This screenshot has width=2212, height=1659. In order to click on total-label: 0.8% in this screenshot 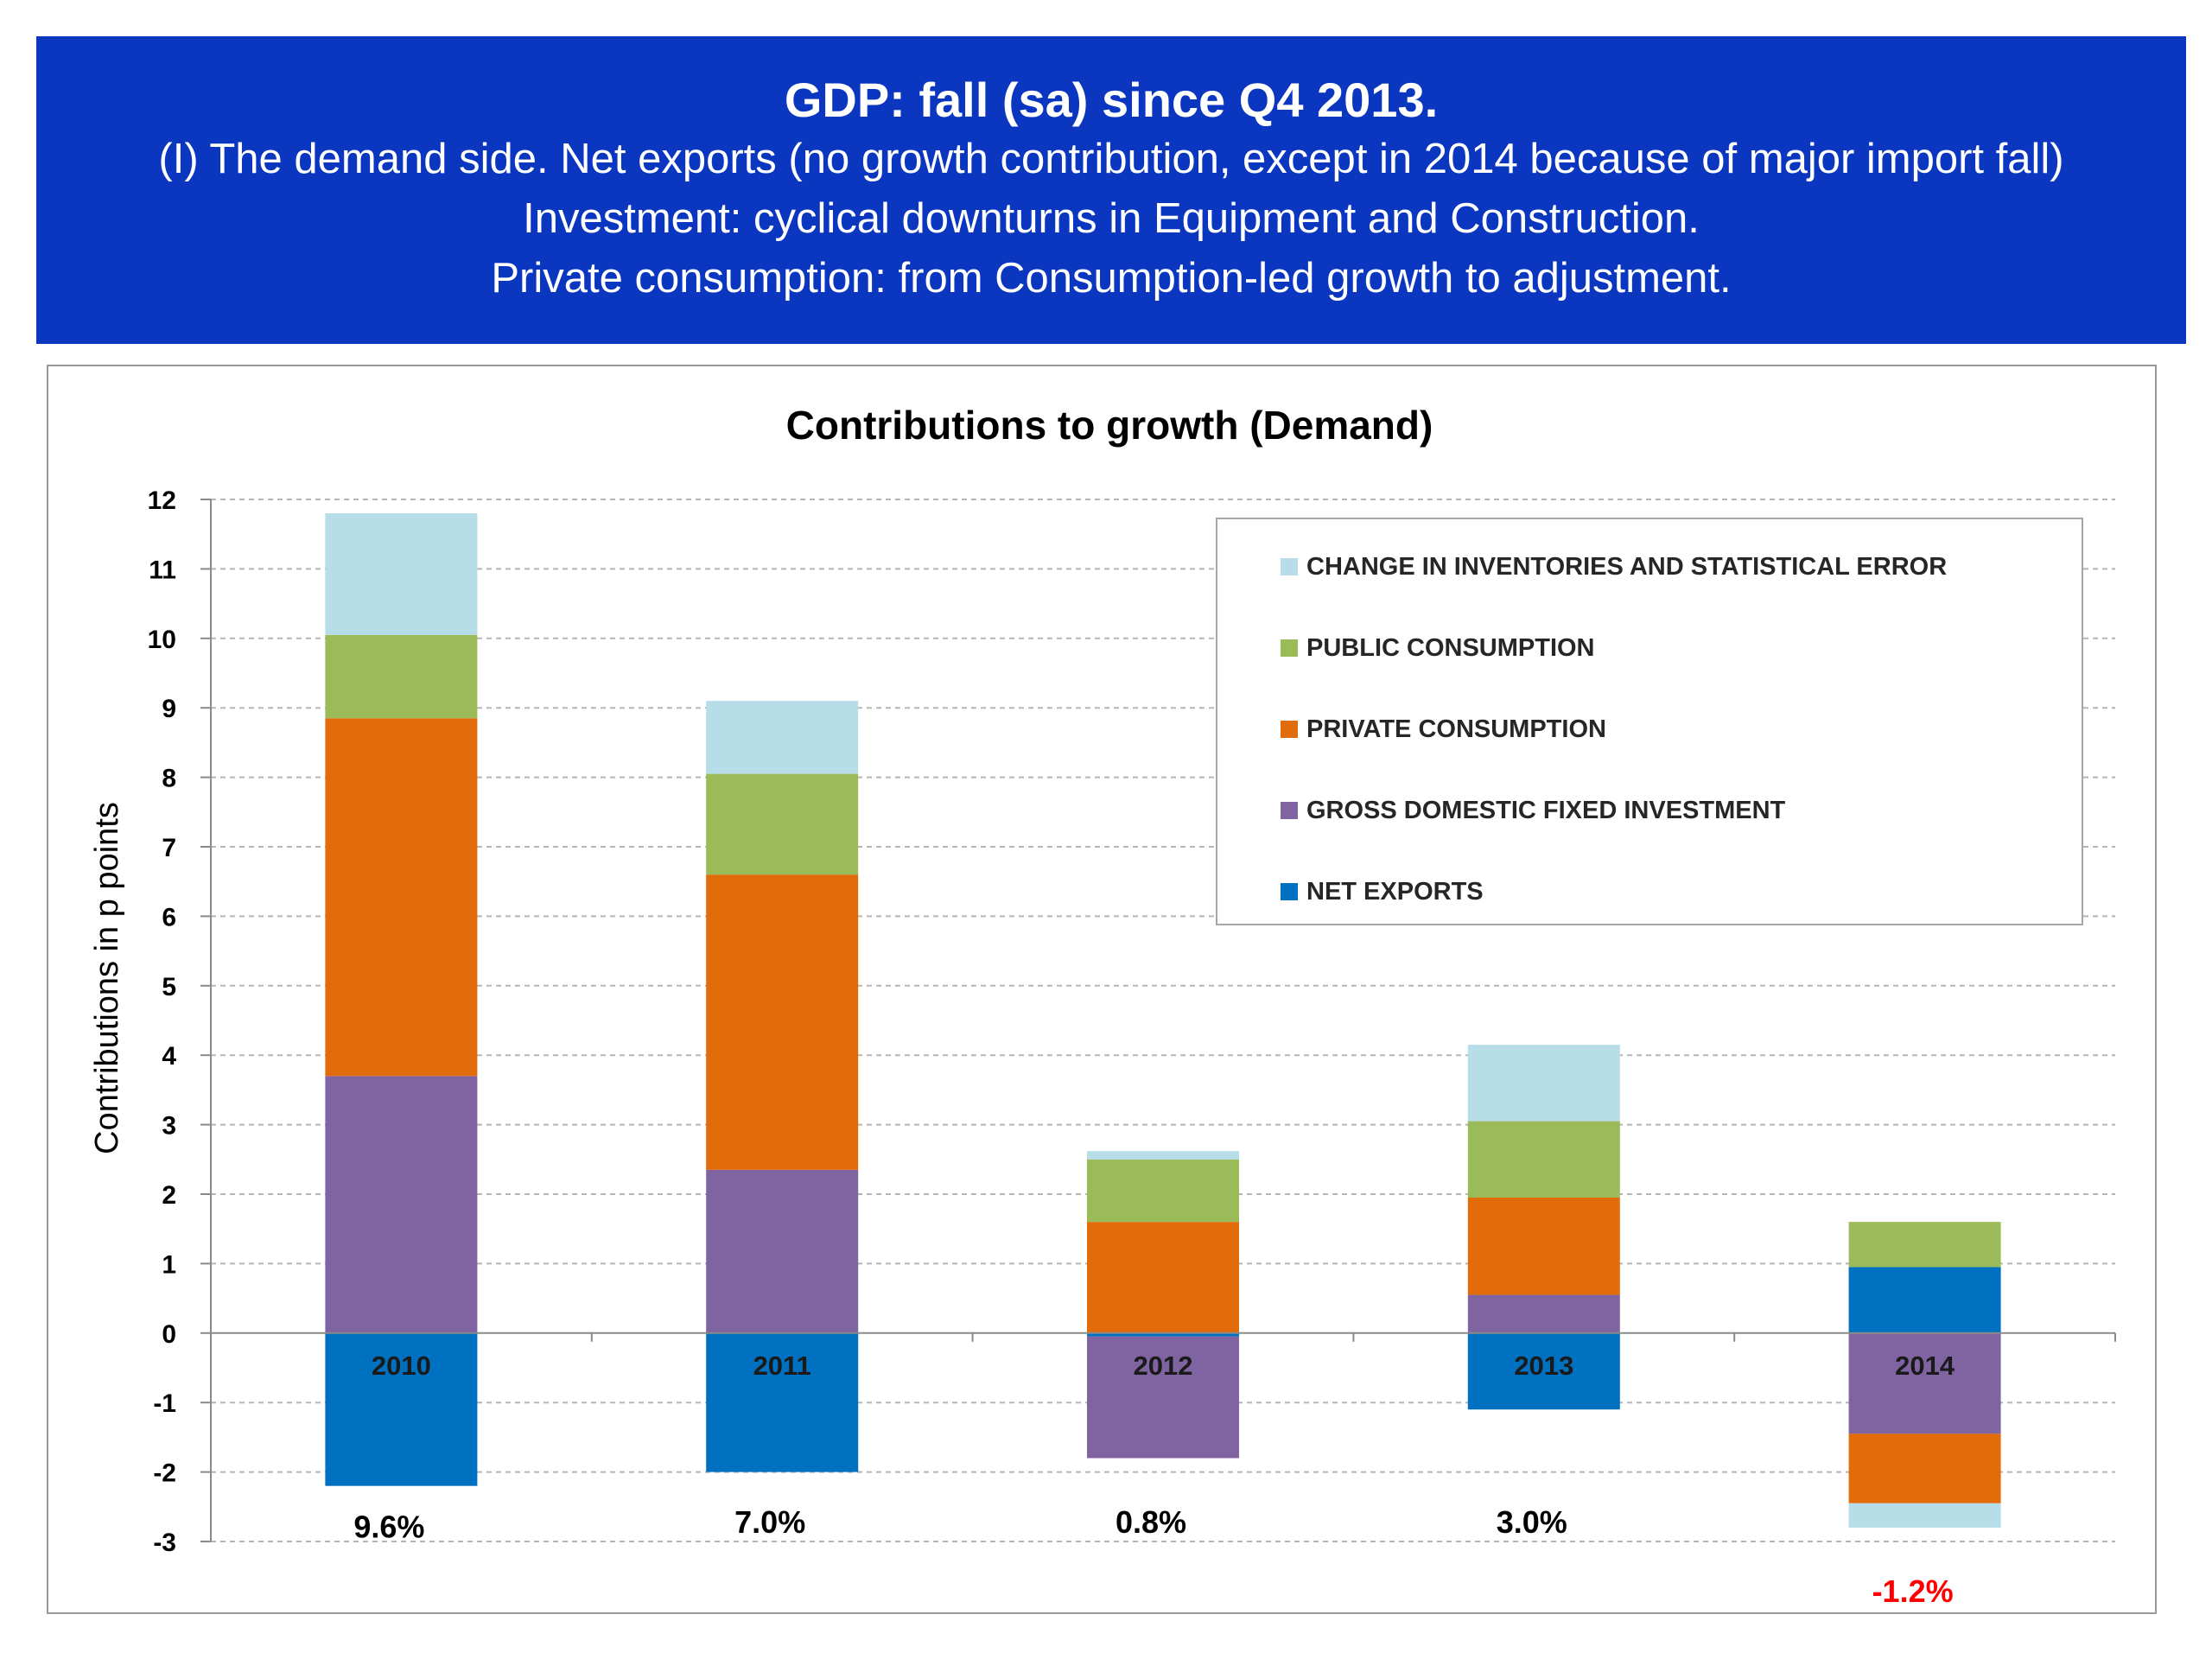, I will do `click(1151, 1522)`.